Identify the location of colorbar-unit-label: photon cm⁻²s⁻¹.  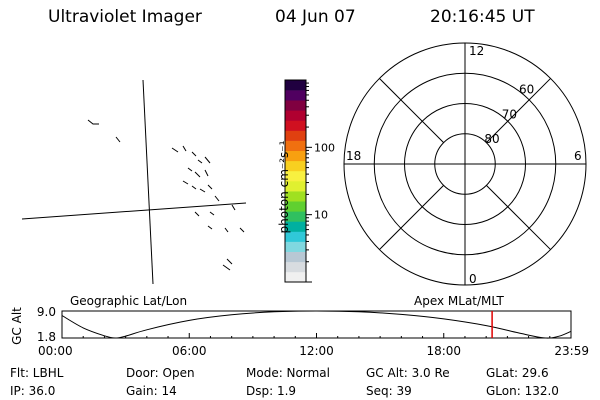
(284, 187).